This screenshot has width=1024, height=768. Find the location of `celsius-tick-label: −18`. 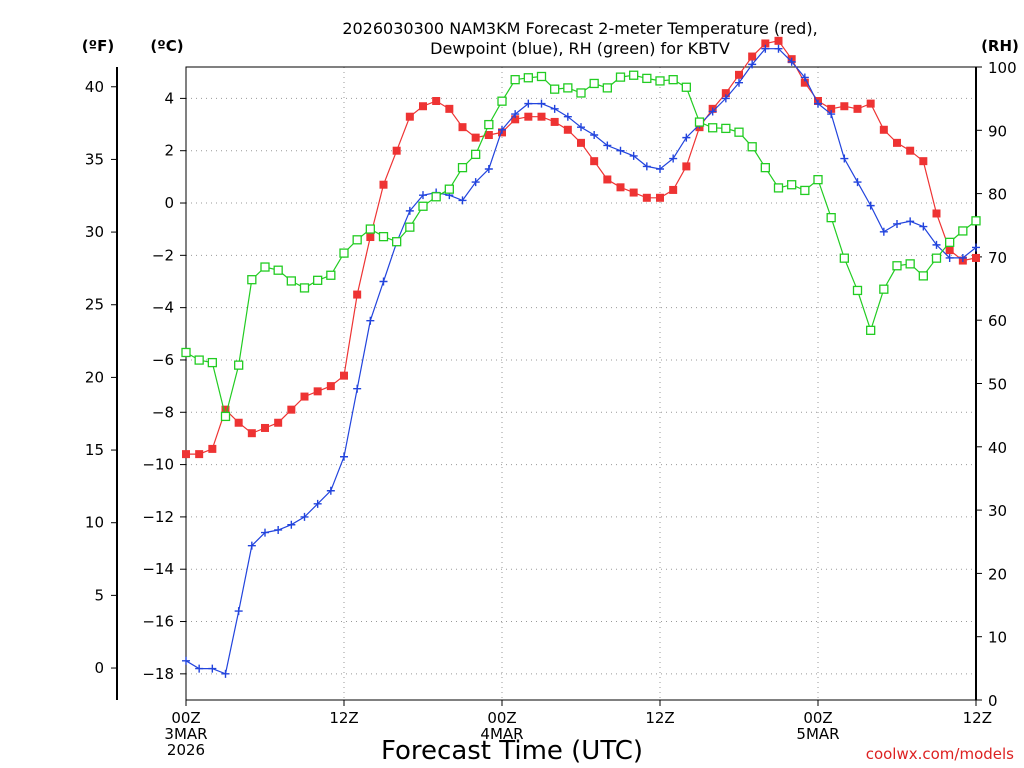

celsius-tick-label: −18 is located at coordinates (158, 674).